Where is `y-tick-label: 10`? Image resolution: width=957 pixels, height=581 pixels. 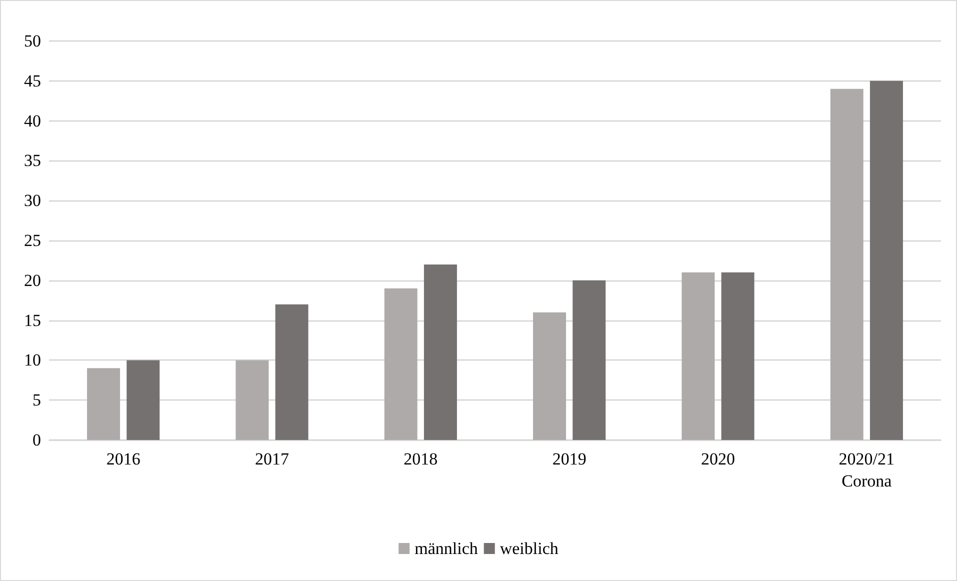 y-tick-label: 10 is located at coordinates (32, 360).